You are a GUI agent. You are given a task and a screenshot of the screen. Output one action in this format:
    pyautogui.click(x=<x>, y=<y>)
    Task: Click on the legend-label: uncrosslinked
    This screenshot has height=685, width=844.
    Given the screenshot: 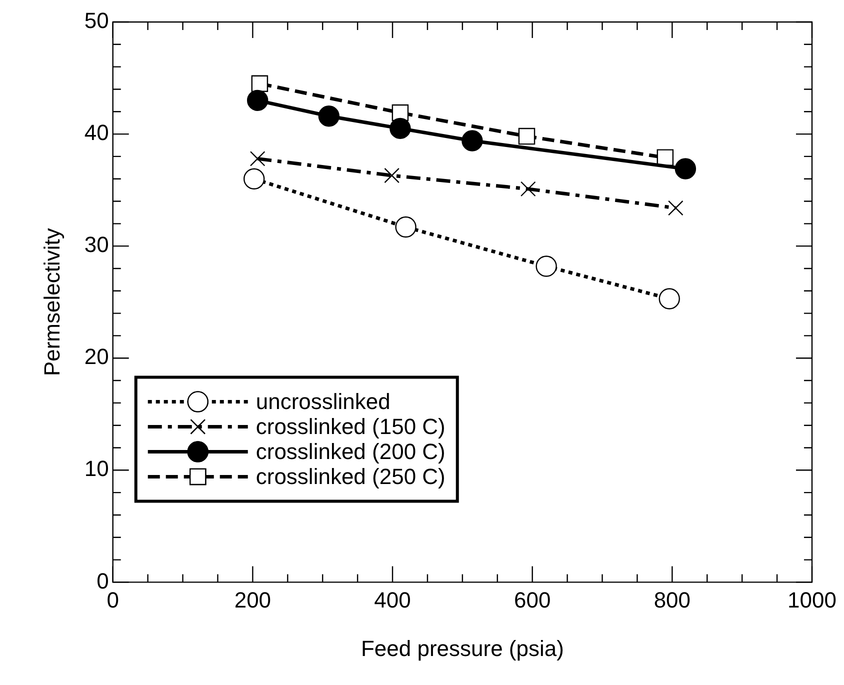 What is the action you would take?
    pyautogui.click(x=323, y=401)
    